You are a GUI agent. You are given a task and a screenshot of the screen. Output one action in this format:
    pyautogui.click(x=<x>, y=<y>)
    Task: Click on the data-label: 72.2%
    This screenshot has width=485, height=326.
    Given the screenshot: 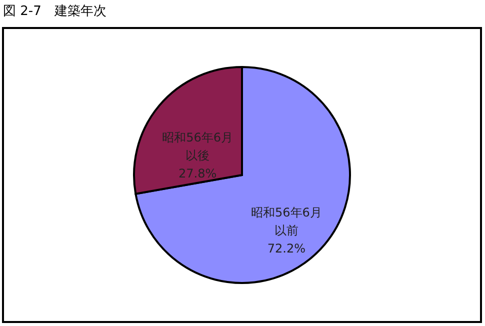 What is the action you would take?
    pyautogui.click(x=286, y=248)
    